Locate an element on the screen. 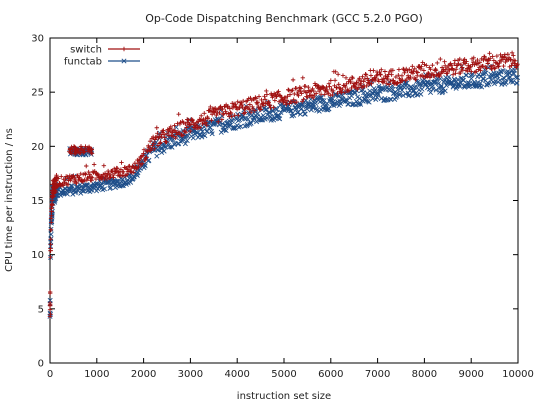 The width and height of the screenshot is (540, 405). y-tick-label: 15 is located at coordinates (37, 201).